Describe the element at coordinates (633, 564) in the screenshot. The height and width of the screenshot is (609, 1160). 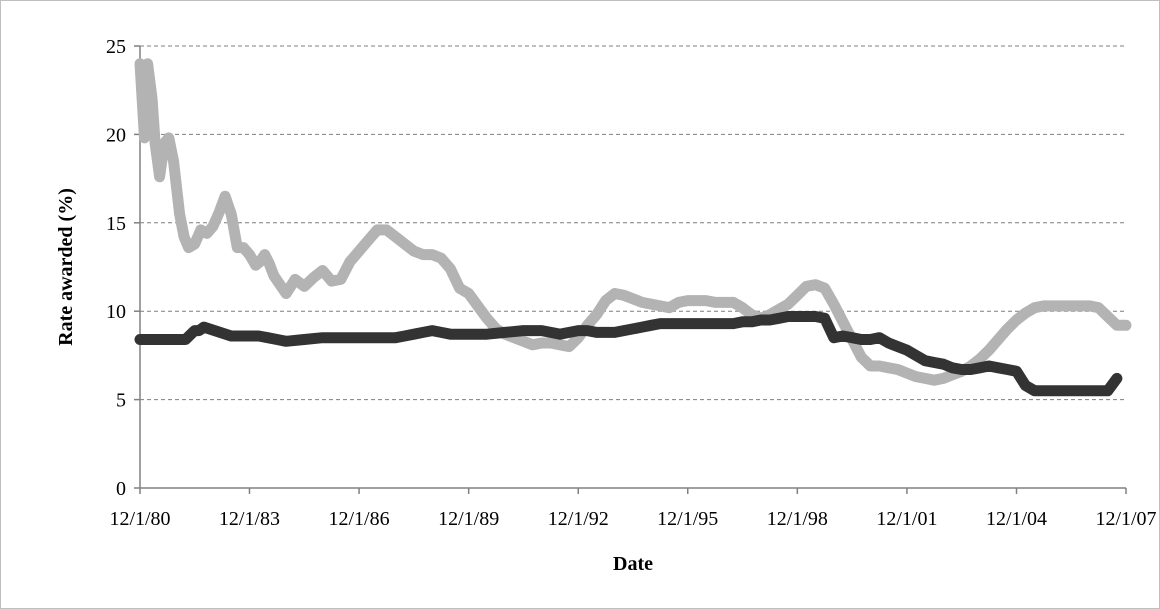
I see `x-axis-title: Date` at that location.